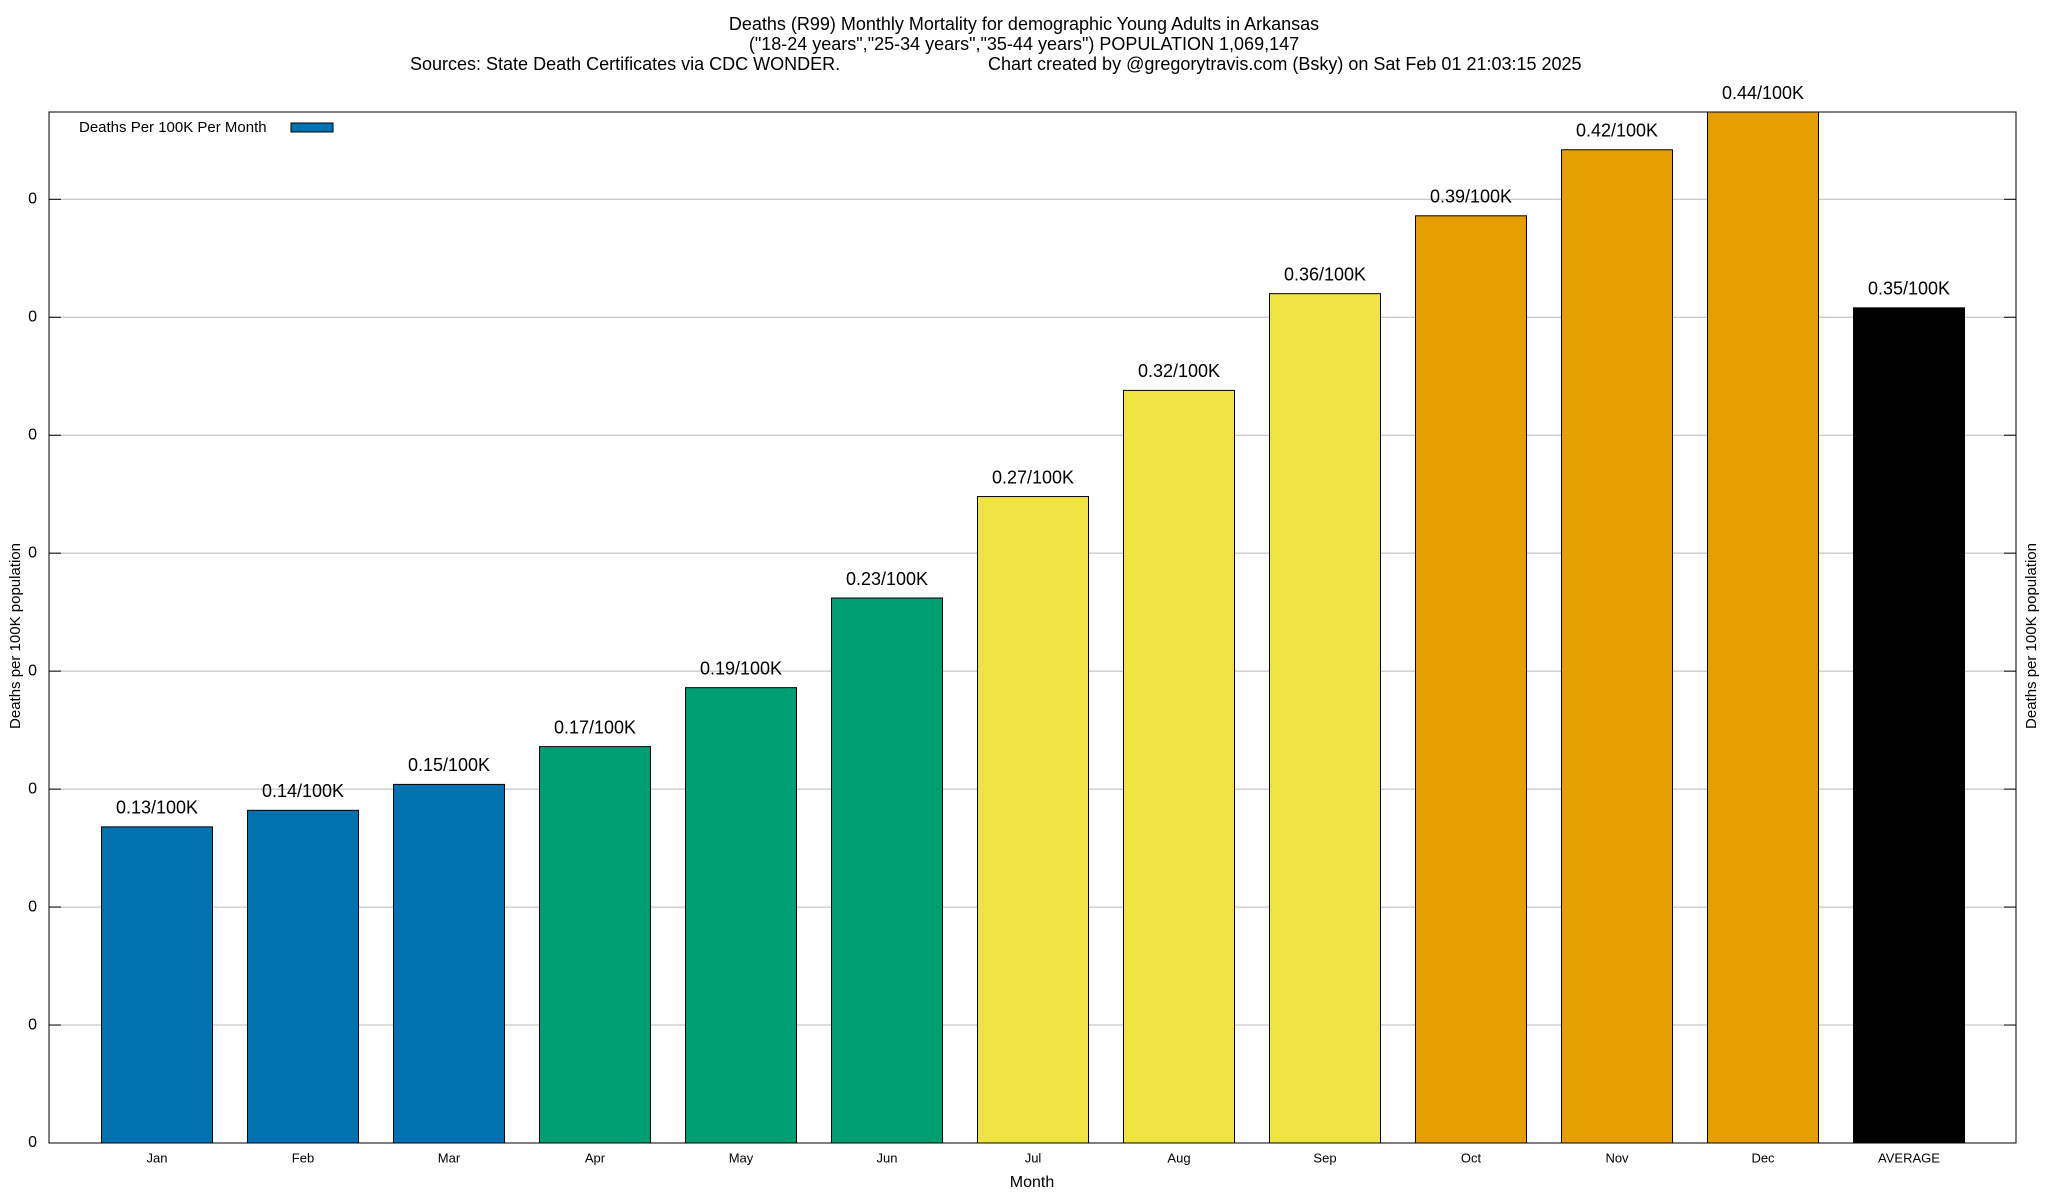 Image resolution: width=2048 pixels, height=1200 pixels. I want to click on value-label: 0.39/100K, so click(1471, 197).